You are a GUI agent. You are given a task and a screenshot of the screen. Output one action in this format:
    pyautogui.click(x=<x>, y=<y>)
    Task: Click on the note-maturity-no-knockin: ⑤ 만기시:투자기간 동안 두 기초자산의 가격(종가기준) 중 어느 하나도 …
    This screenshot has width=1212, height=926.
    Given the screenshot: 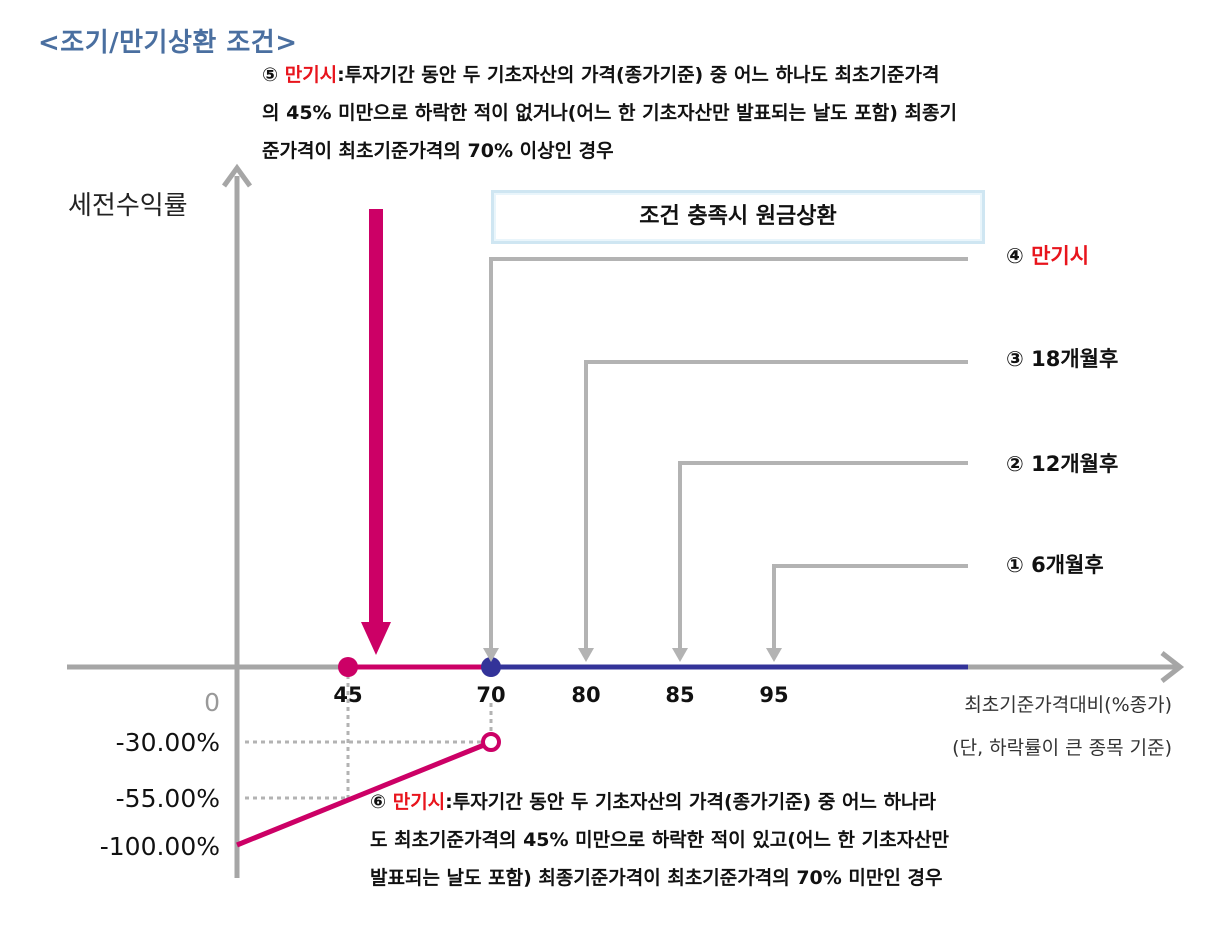 What is the action you would take?
    pyautogui.click(x=727, y=113)
    